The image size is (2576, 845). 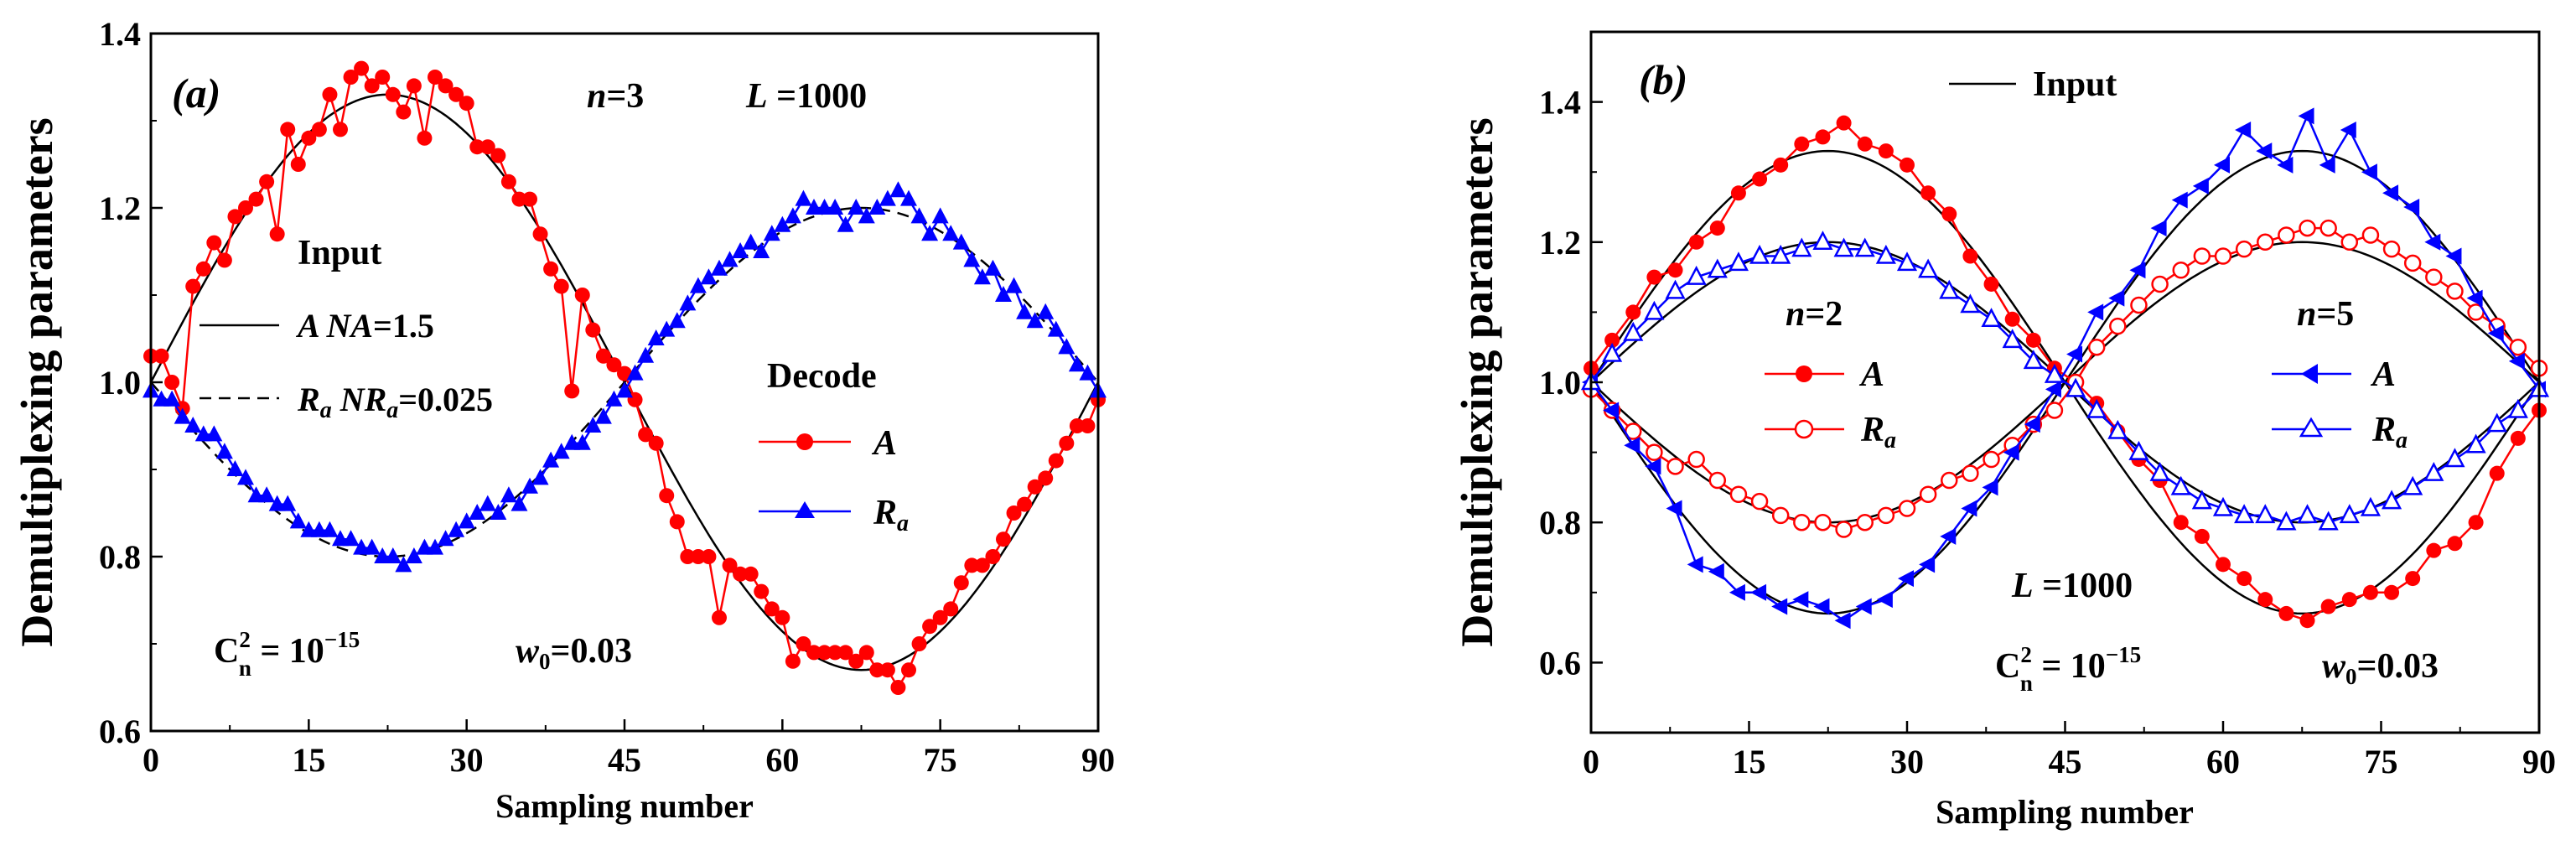 What do you see at coordinates (37, 381) in the screenshot?
I see `panel-a-ylabel: Demultiplexing parameters` at bounding box center [37, 381].